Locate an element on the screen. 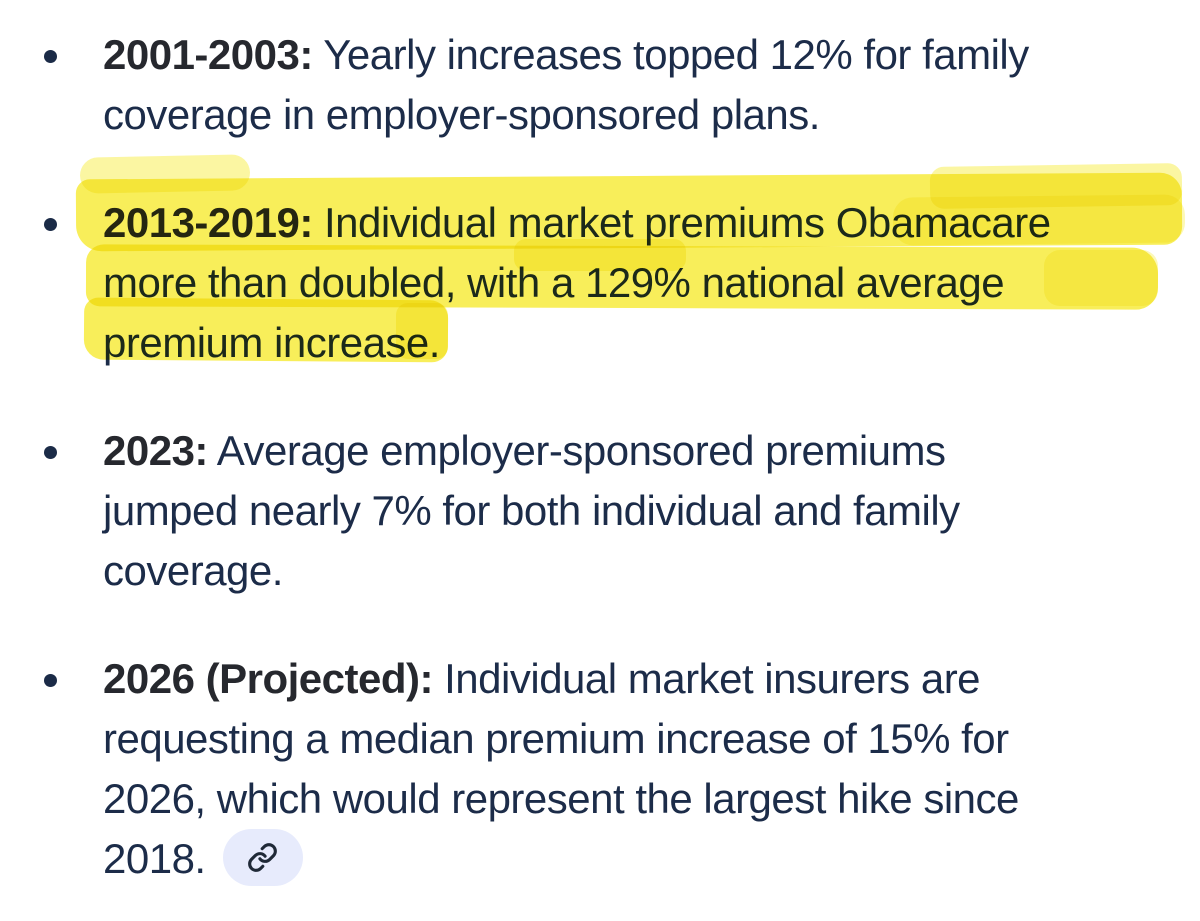 Image resolution: width=1200 pixels, height=921 pixels. text-line: coverage in employer-sponsored plans. is located at coordinates (461, 114).